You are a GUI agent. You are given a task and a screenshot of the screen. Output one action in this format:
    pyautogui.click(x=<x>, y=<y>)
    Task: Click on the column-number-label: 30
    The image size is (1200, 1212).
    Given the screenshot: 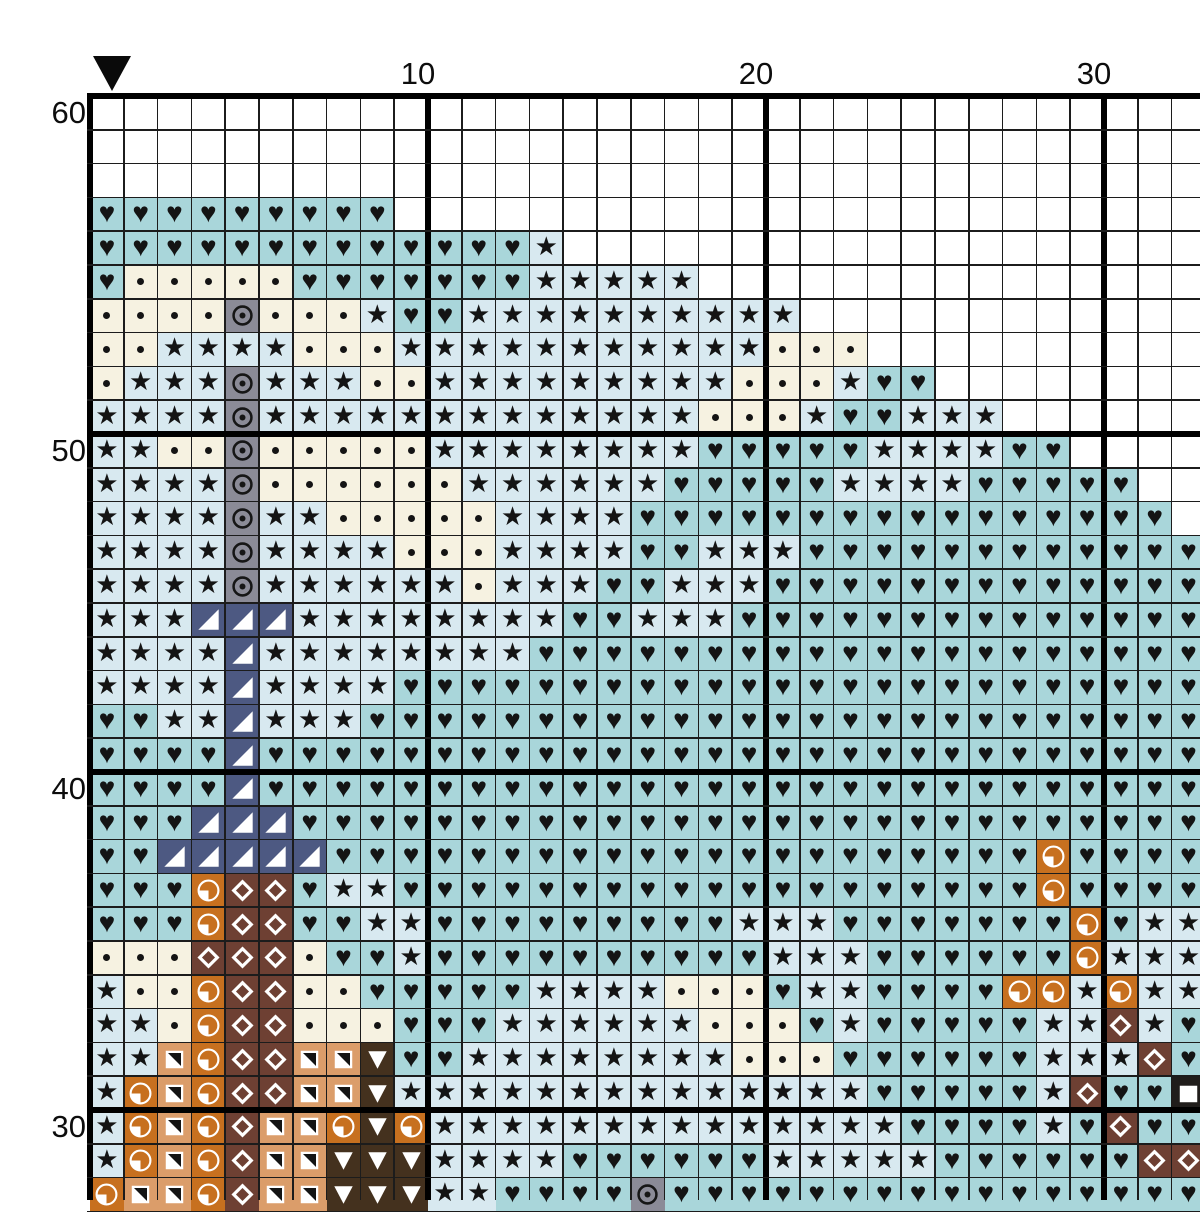 What is the action you would take?
    pyautogui.click(x=1094, y=73)
    